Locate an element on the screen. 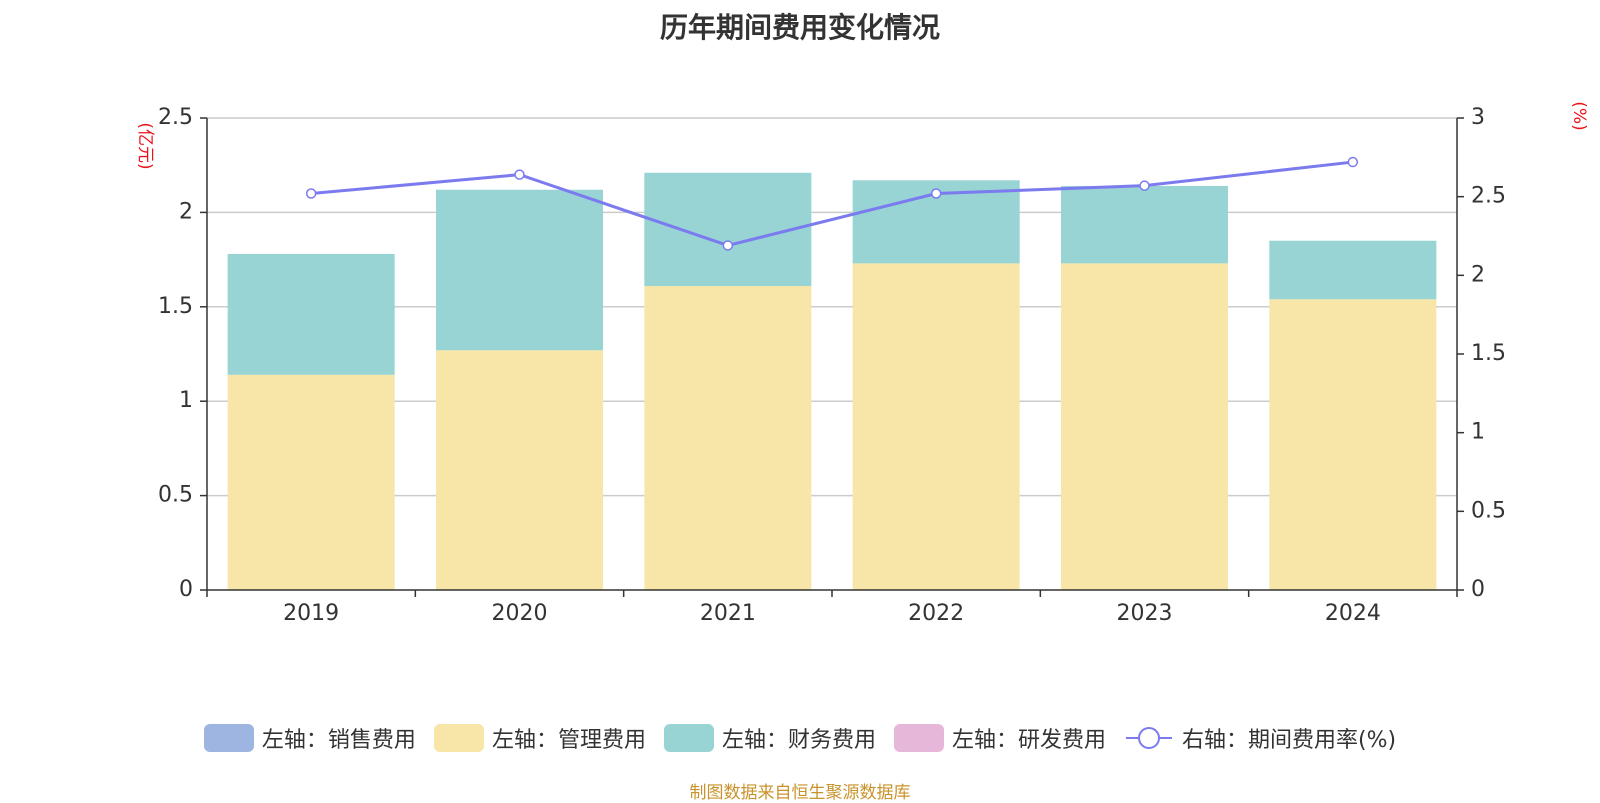 This screenshot has height=803, width=1600. right-tick-label: 0 is located at coordinates (1478, 589).